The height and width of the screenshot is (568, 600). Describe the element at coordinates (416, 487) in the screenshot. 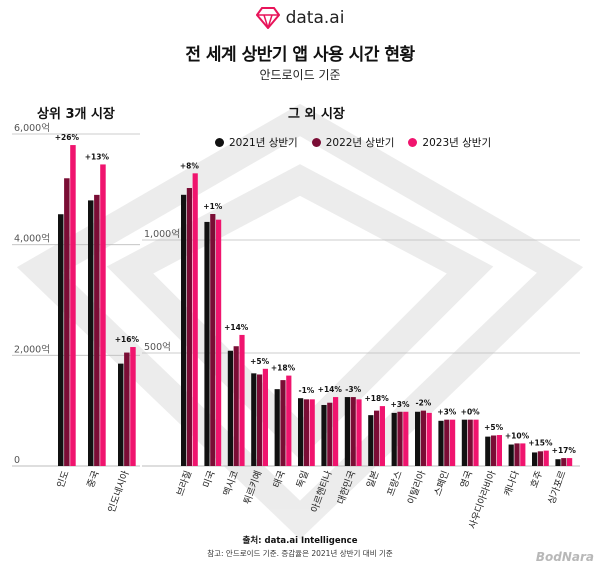

I see `others-category-label: 이탈리아` at that location.